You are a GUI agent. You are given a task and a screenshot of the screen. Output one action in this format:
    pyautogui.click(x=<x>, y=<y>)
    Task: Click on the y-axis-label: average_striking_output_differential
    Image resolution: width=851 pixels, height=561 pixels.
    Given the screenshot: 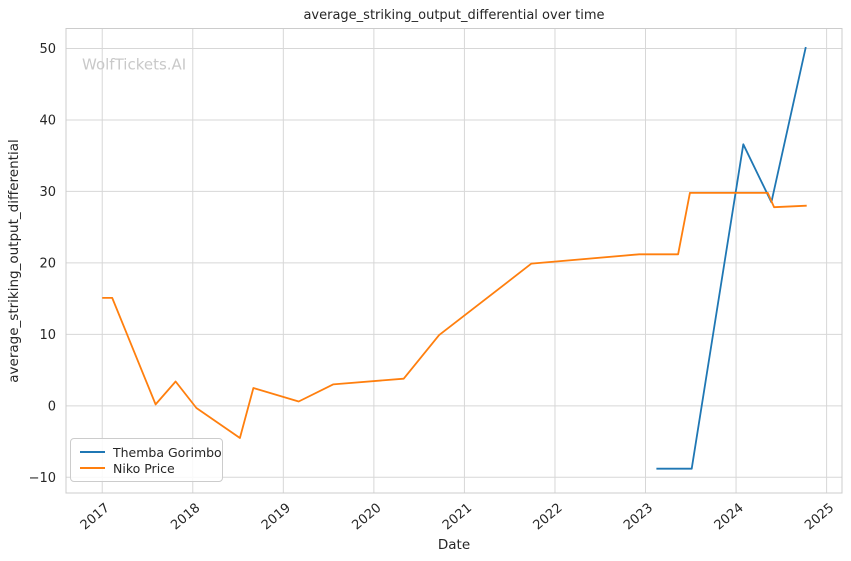 What is the action you would take?
    pyautogui.click(x=14, y=260)
    